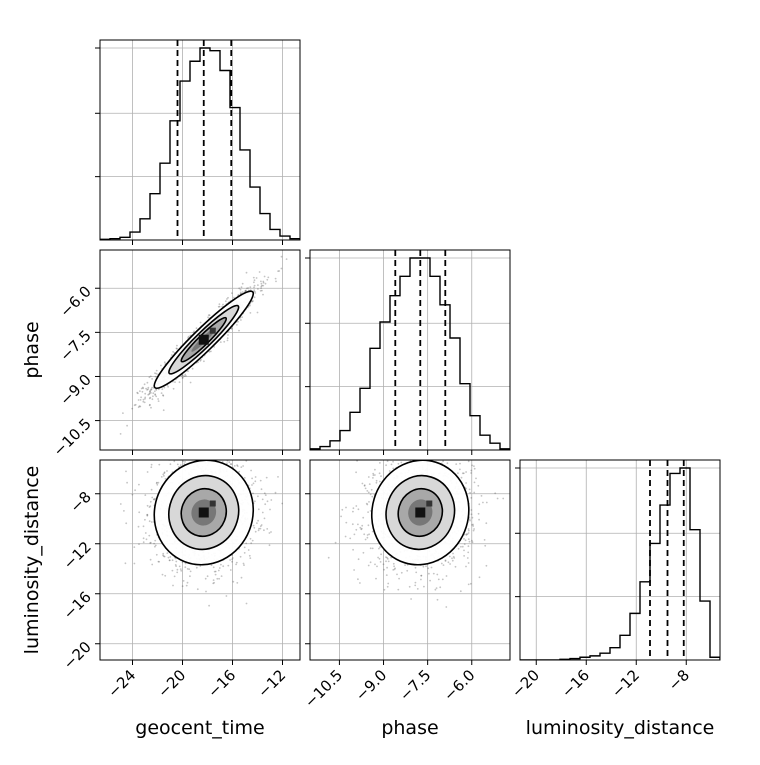  I want to click on panel-2d-geocent_time-phase, so click(200, 350).